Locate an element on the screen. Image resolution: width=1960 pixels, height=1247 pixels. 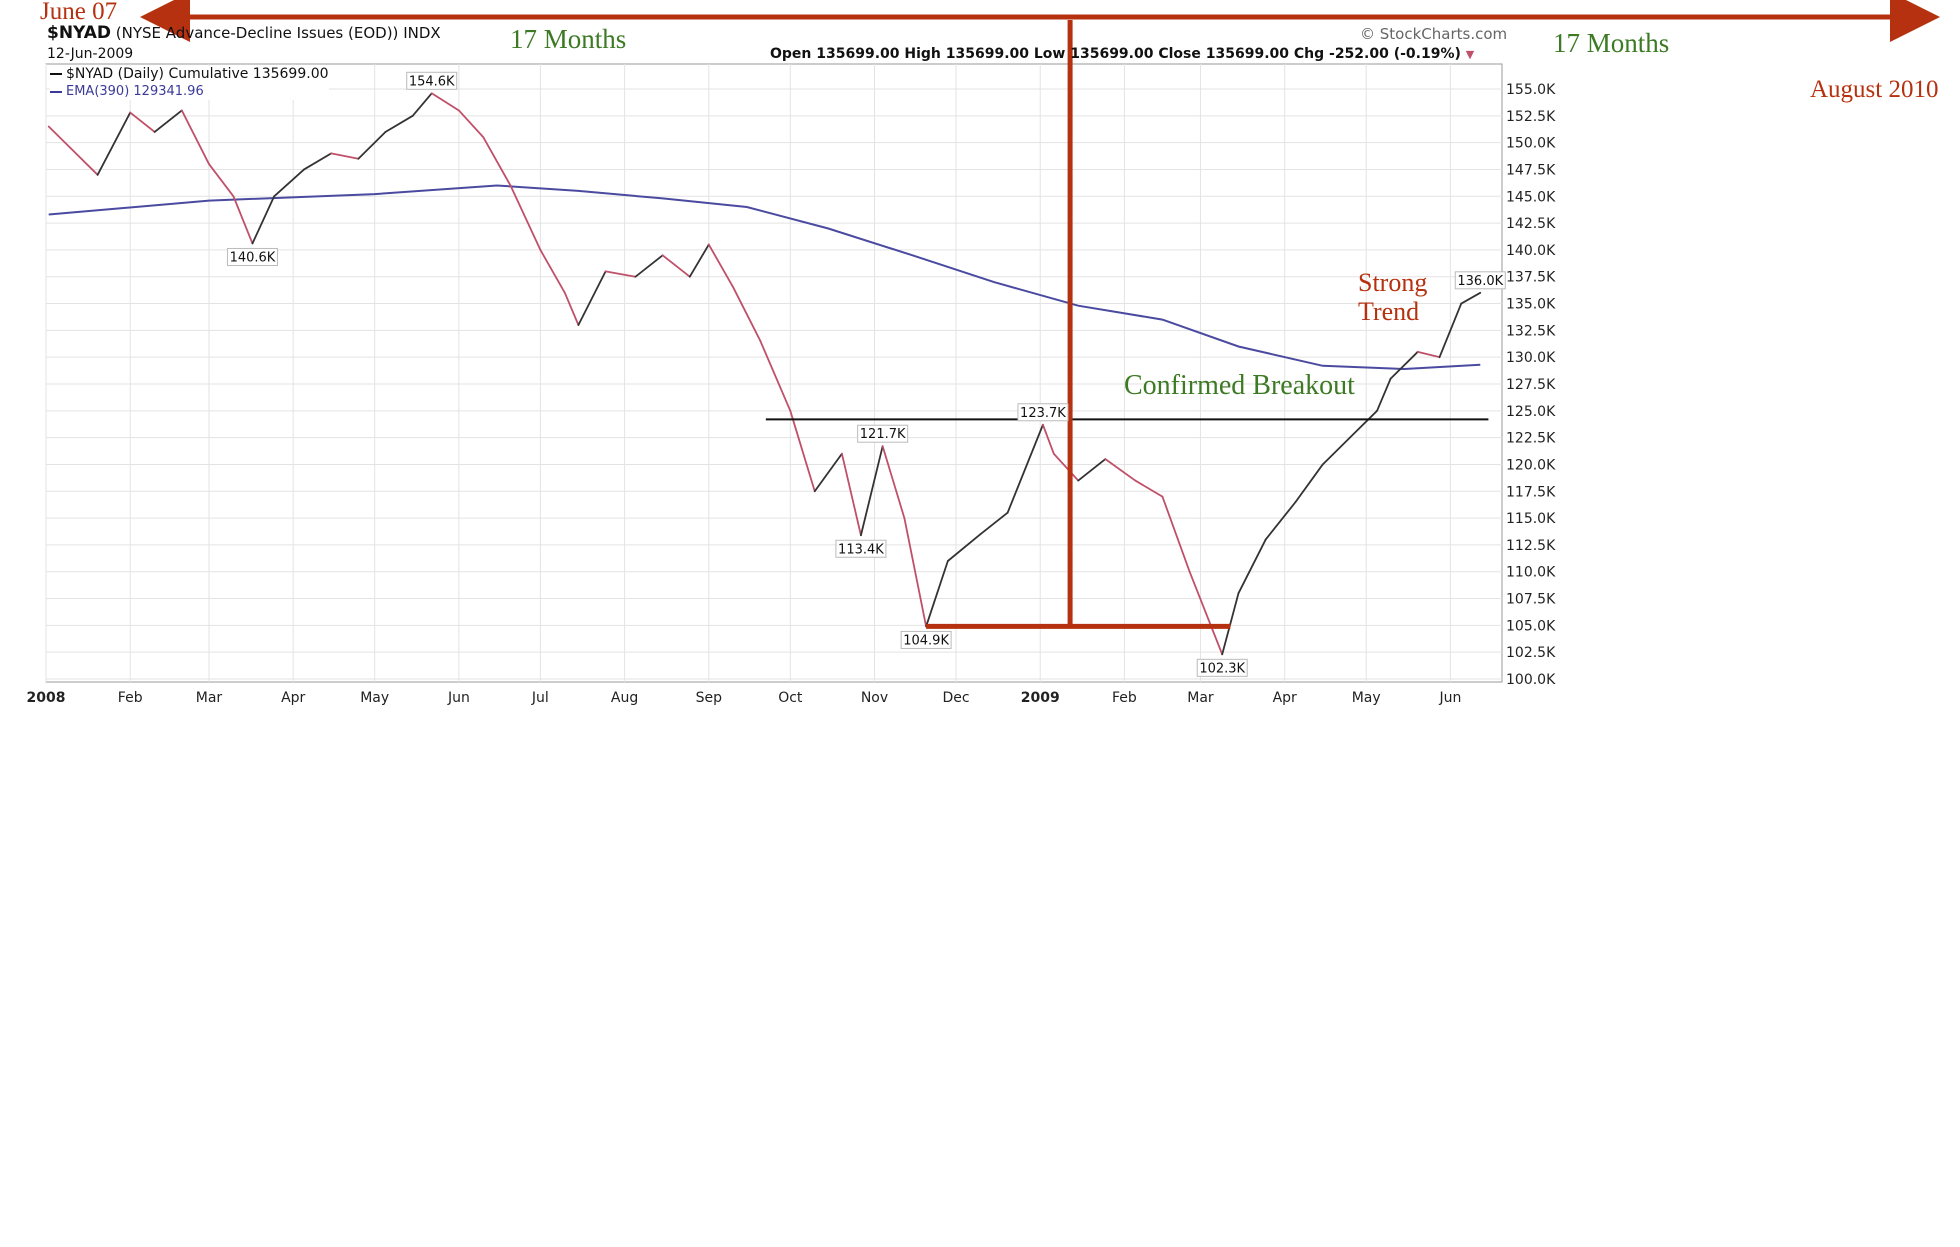
x-tick-label: Sep is located at coordinates (709, 698).